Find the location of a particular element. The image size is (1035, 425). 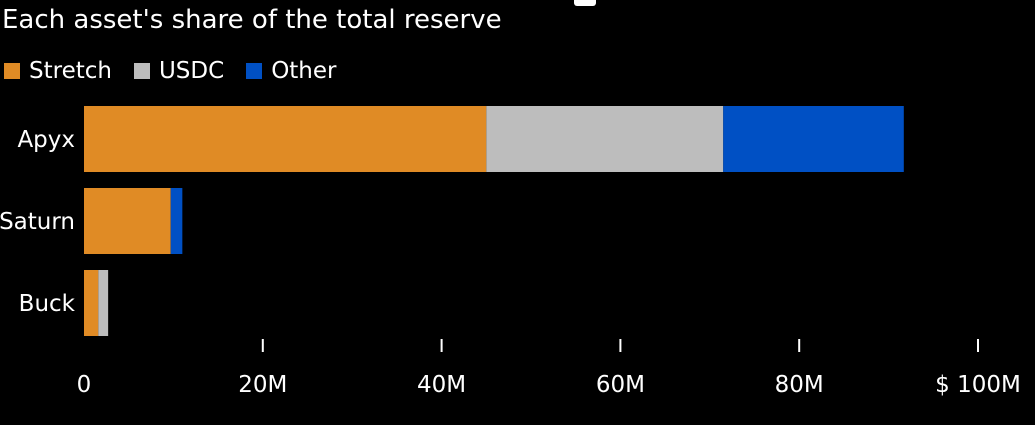

x-tick-label: $ 100M is located at coordinates (978, 385).